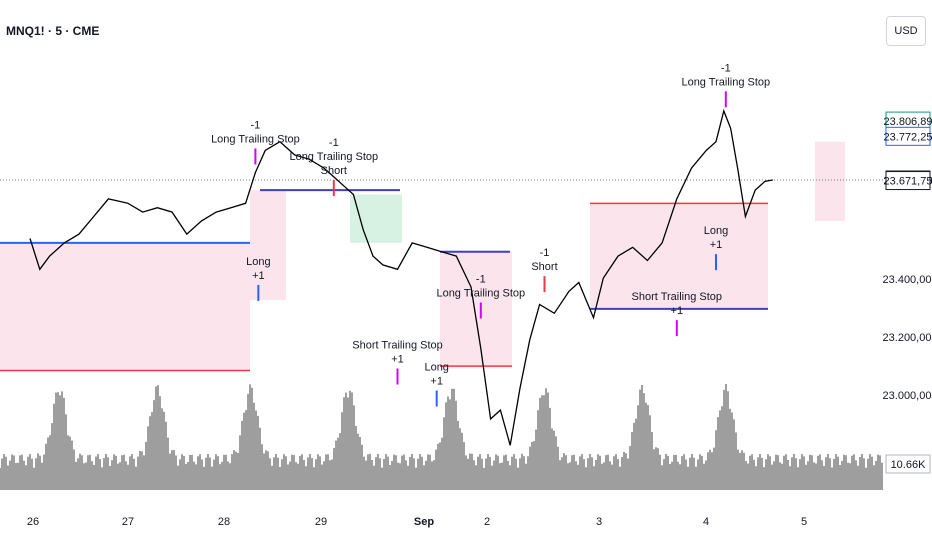 The height and width of the screenshot is (550, 932). Describe the element at coordinates (224, 522) in the screenshot. I see `x-tick-label: 28` at that location.